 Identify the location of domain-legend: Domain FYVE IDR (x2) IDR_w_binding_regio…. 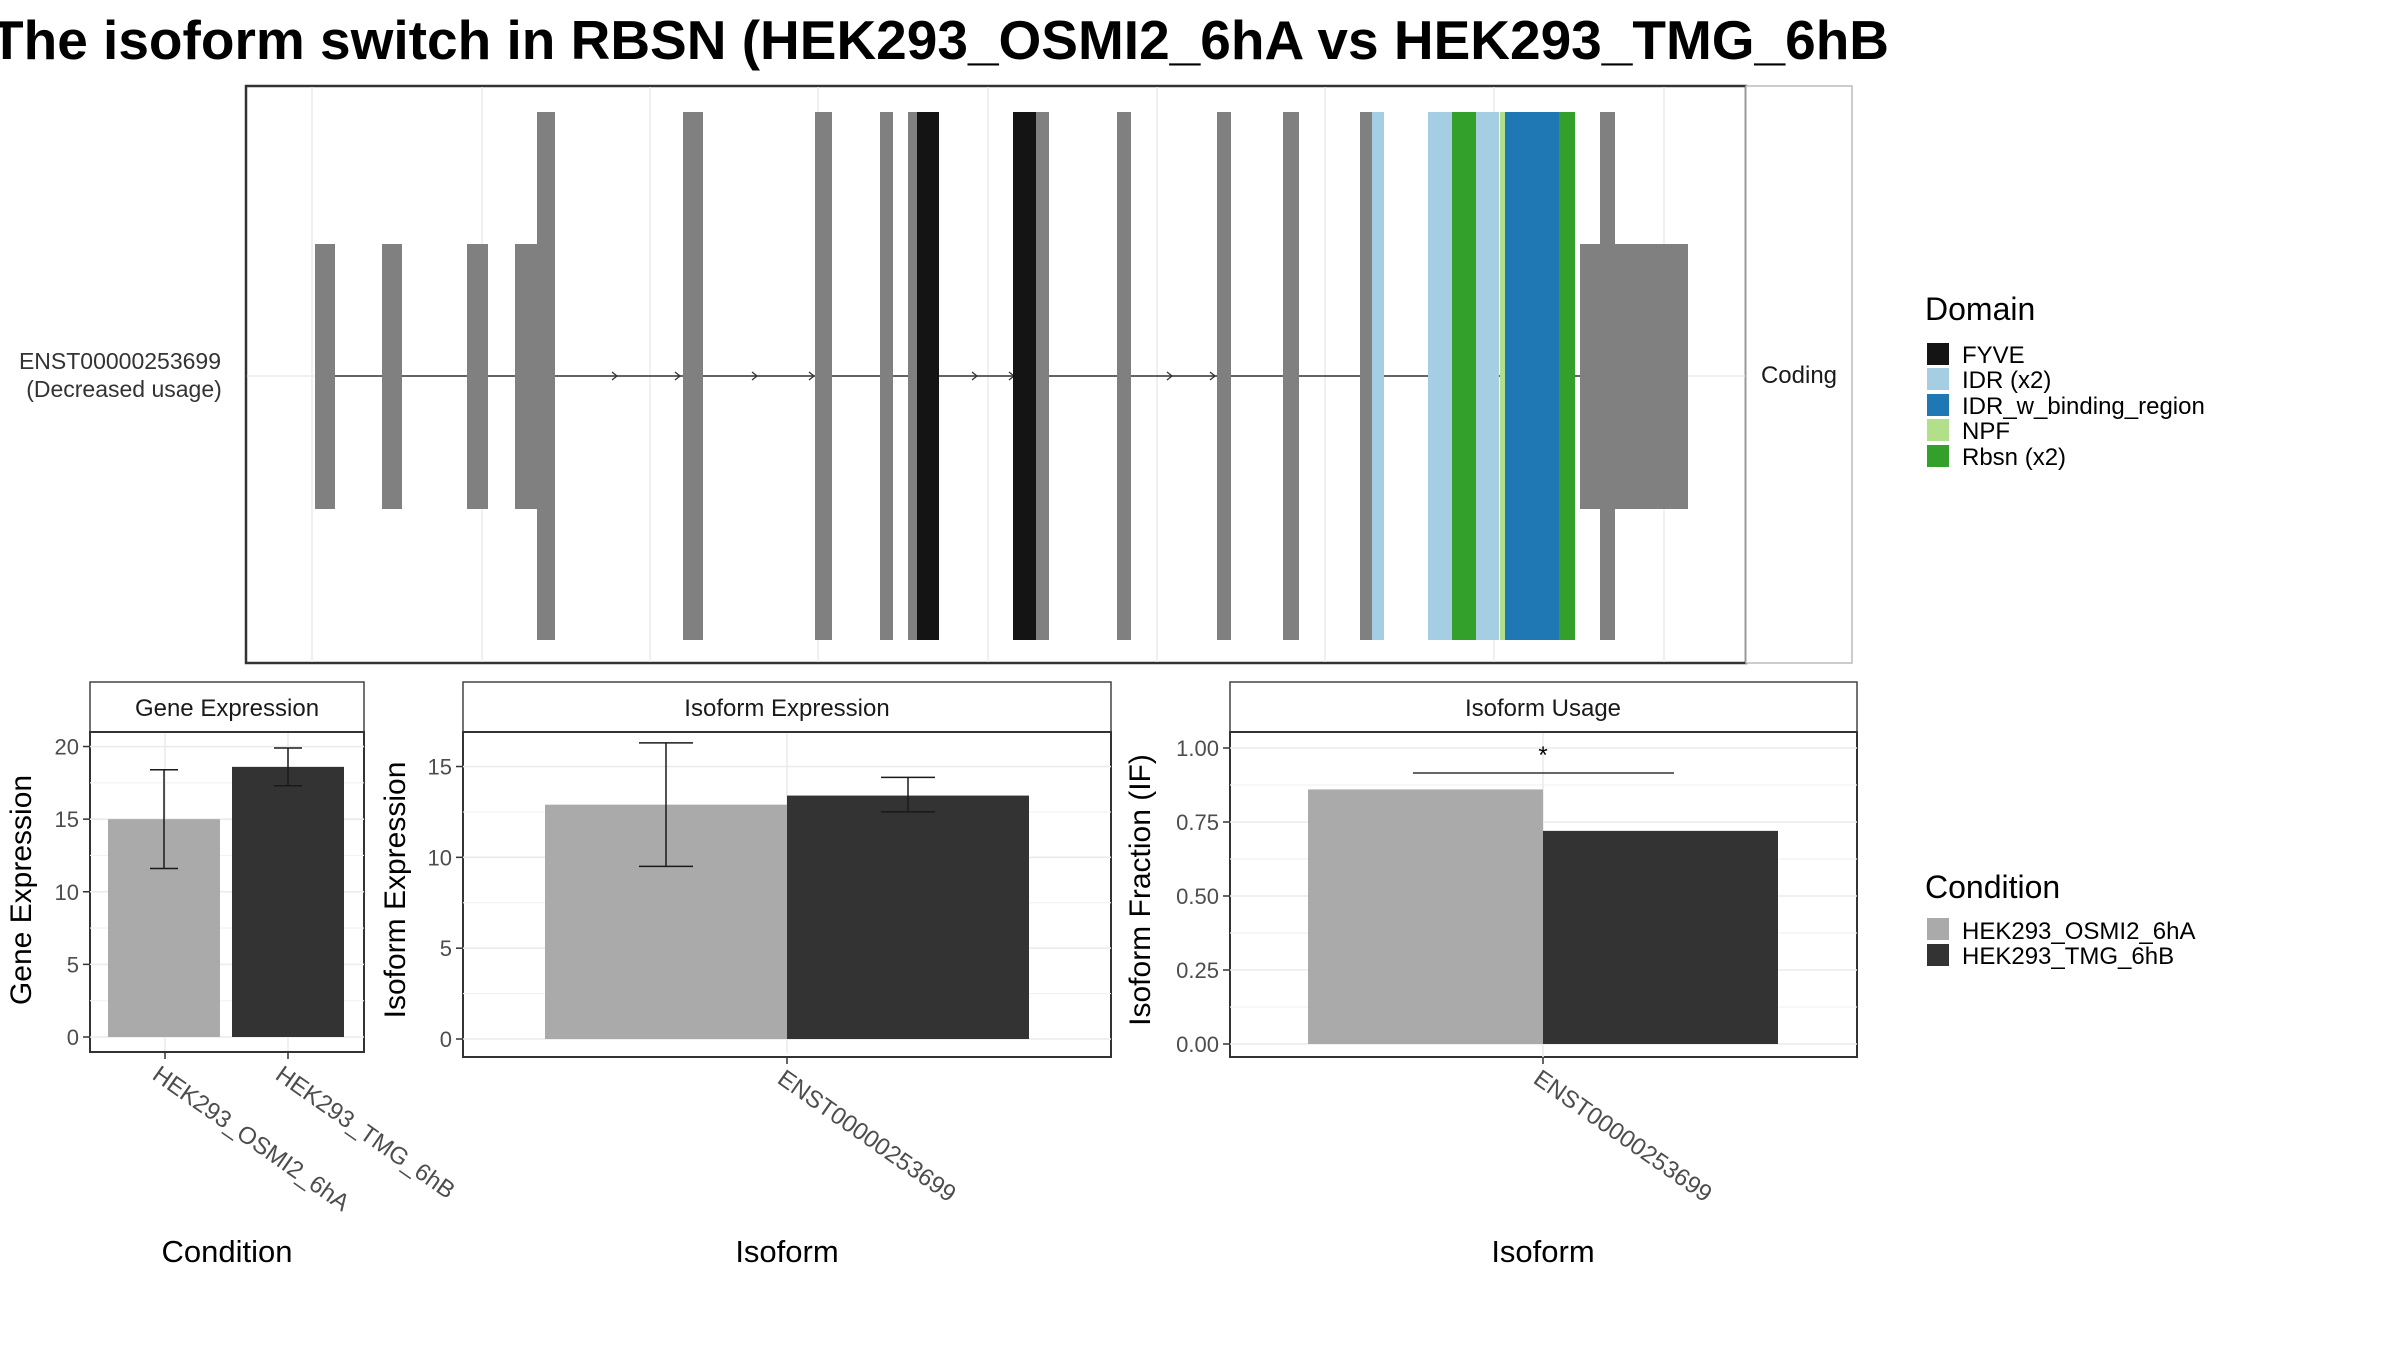
(2065, 381).